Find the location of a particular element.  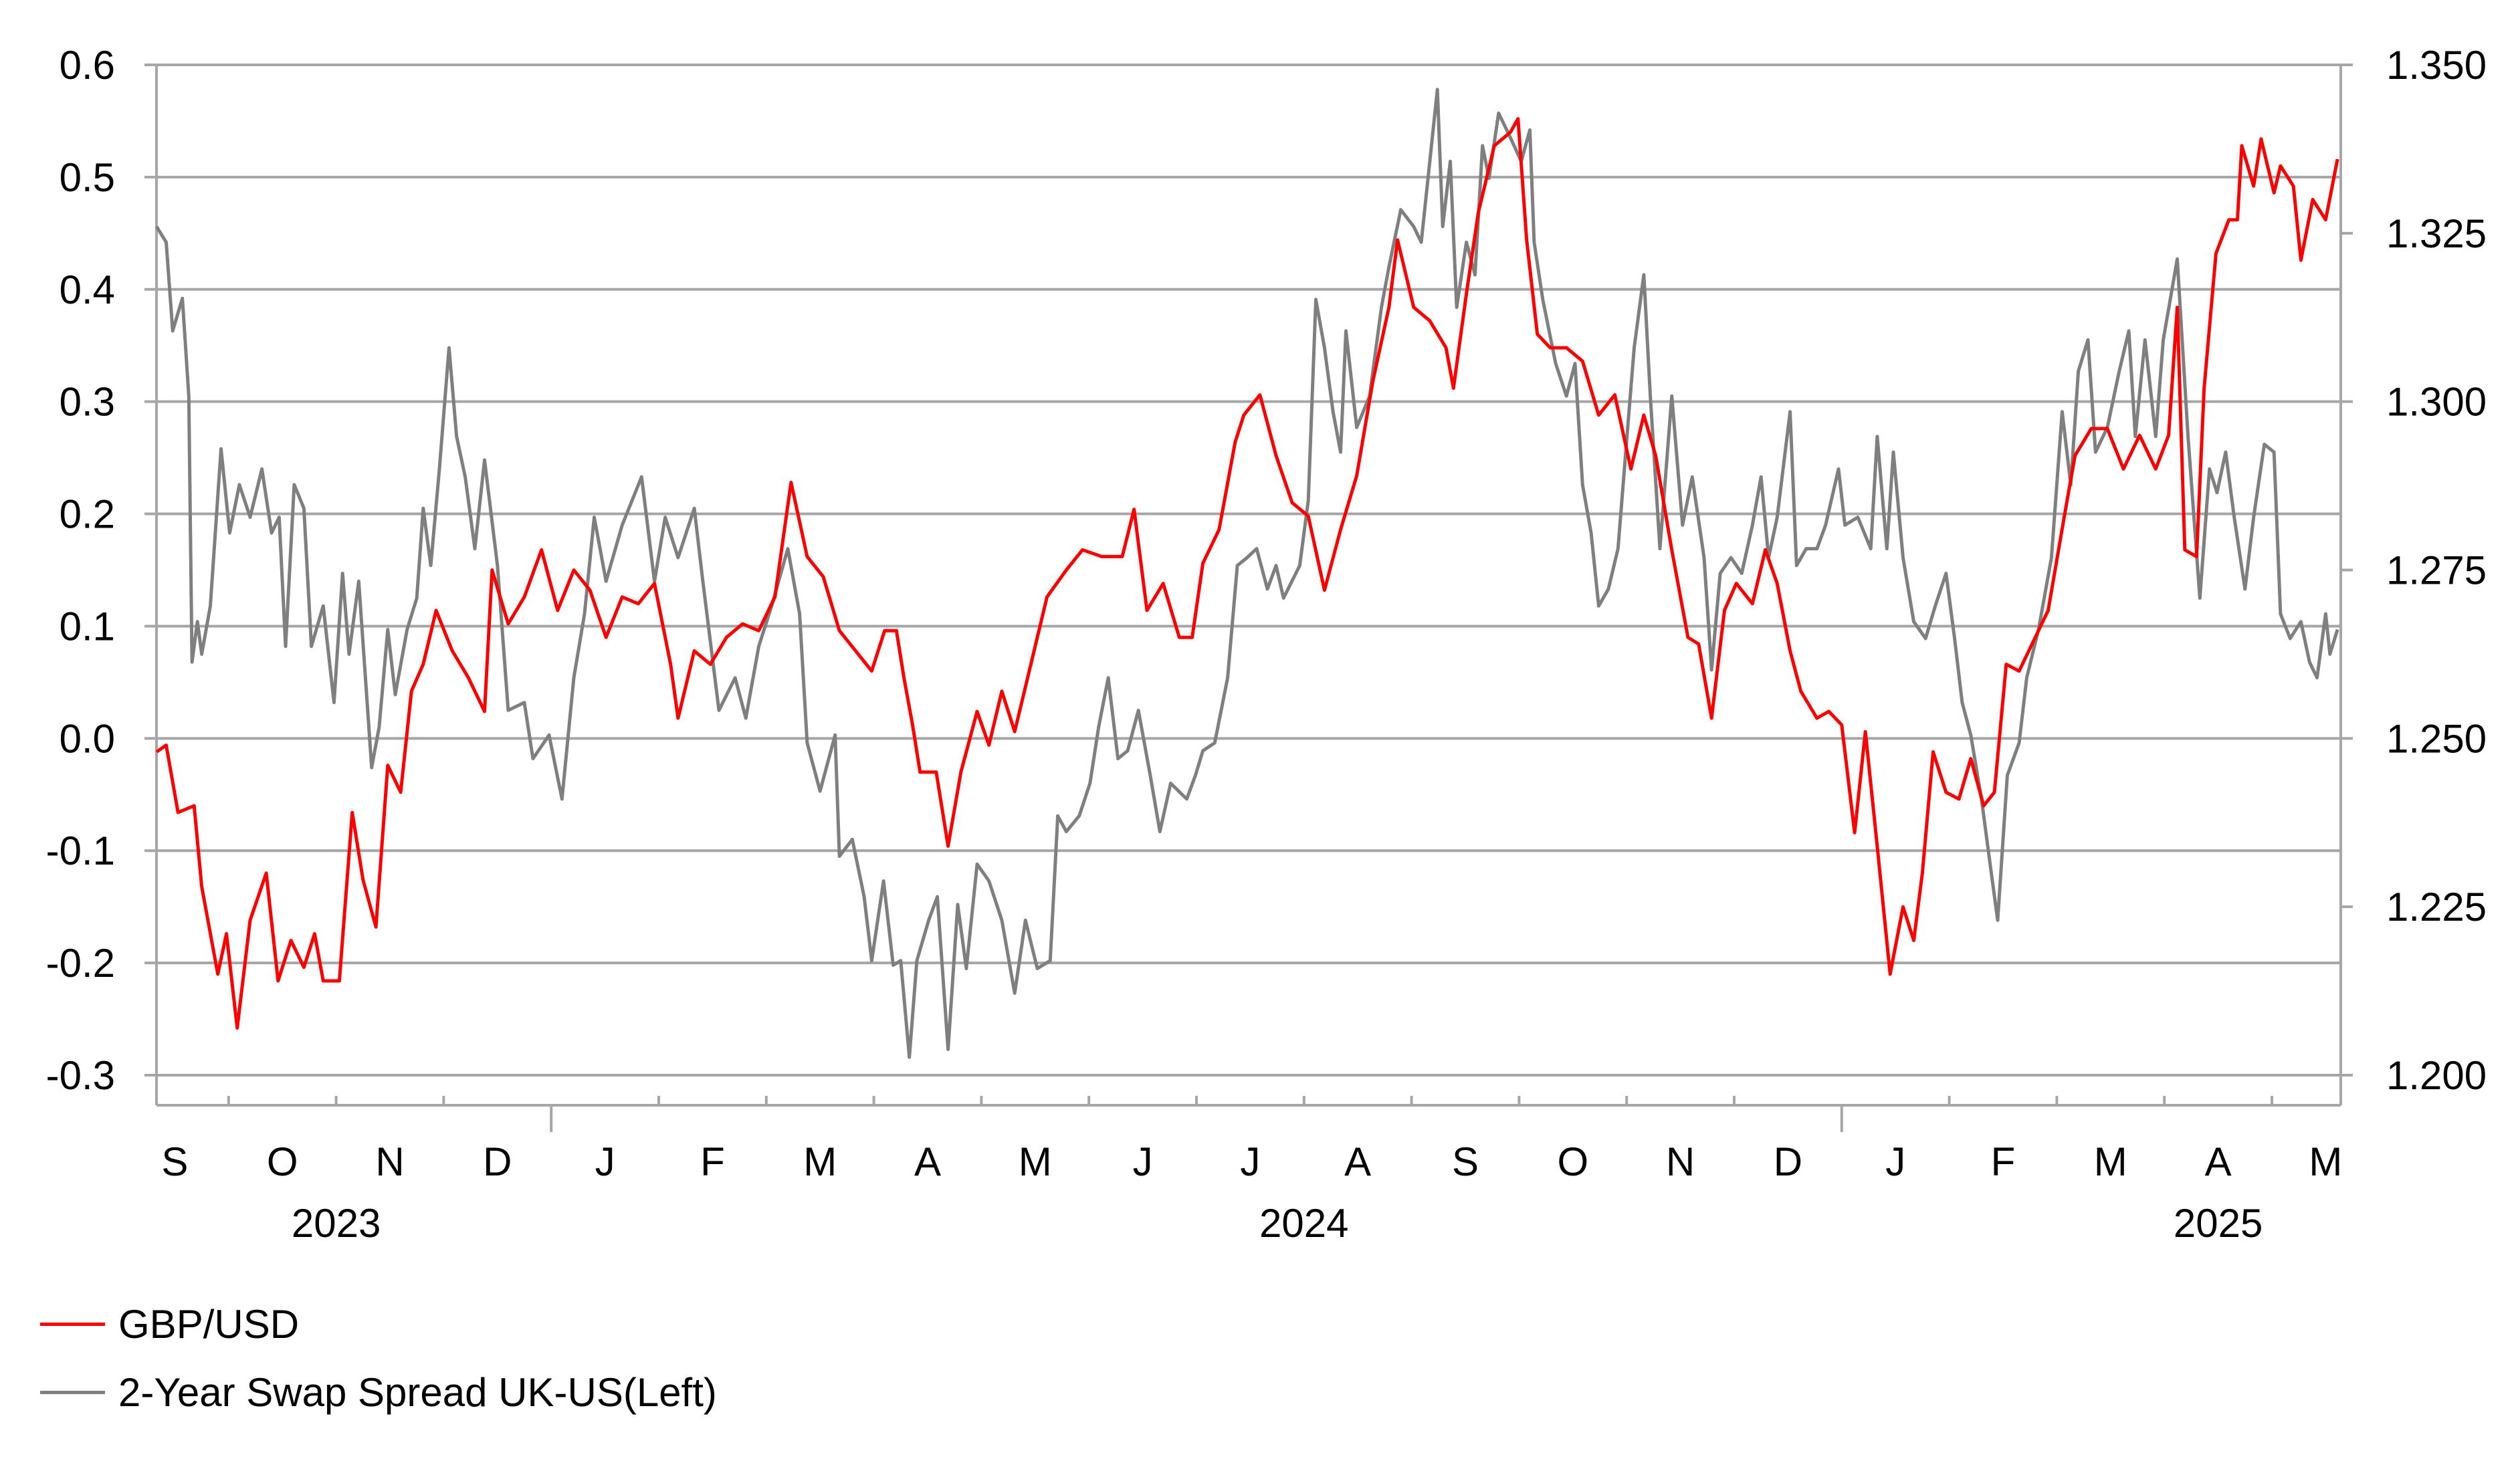

year-label: 2023 is located at coordinates (336, 1223).